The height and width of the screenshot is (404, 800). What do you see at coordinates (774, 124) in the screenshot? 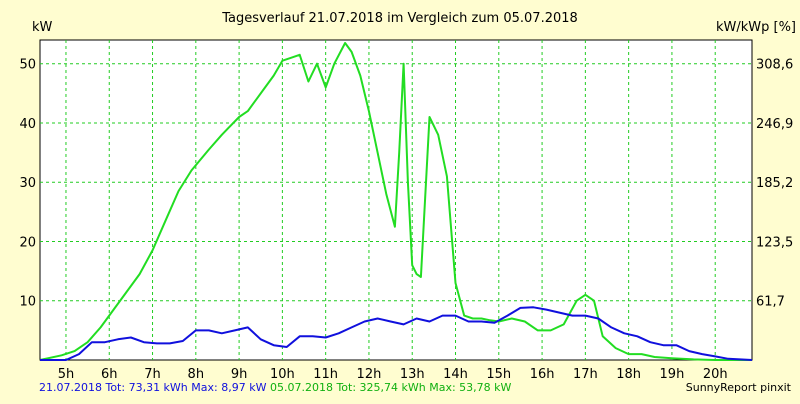
I see `y-right-tick-label: 246,9` at bounding box center [774, 124].